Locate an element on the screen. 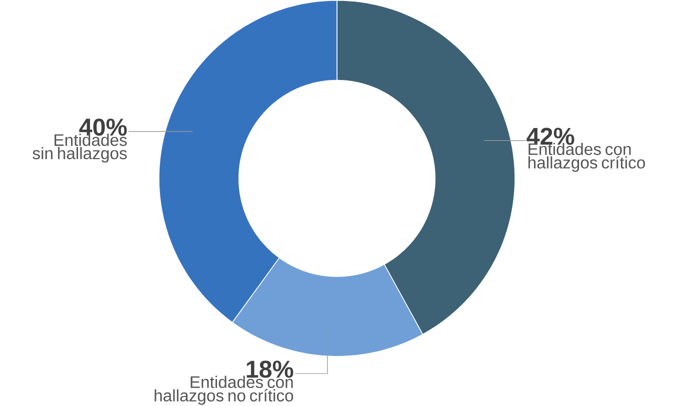 The height and width of the screenshot is (406, 680). slice-label: Entidades sin hallazgos is located at coordinates (79, 148).